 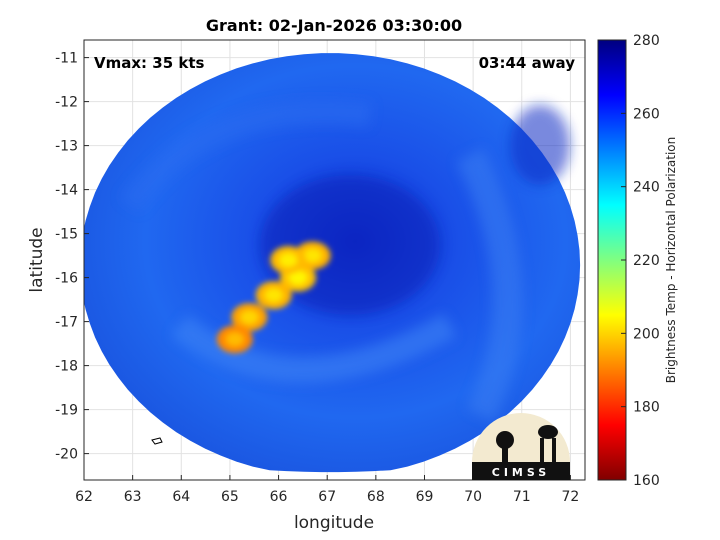 I want to click on colorbar-ticks: 160 180 200 220 240 260 280, so click(x=640, y=261).